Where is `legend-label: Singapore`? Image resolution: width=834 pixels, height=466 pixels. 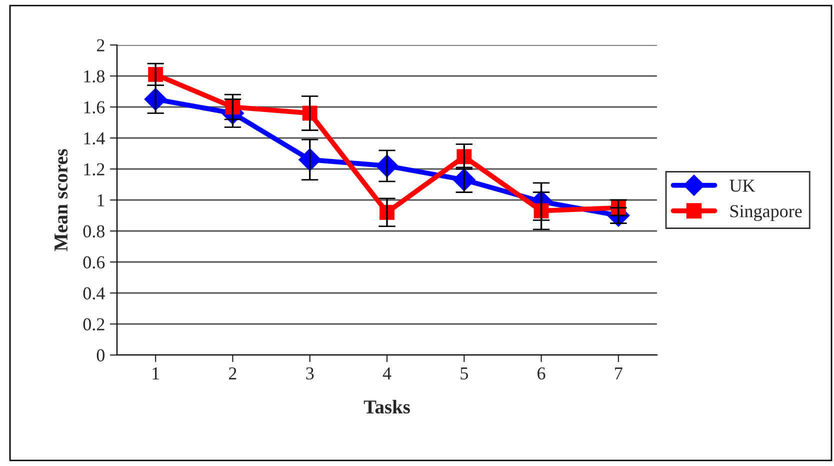 legend-label: Singapore is located at coordinates (766, 213).